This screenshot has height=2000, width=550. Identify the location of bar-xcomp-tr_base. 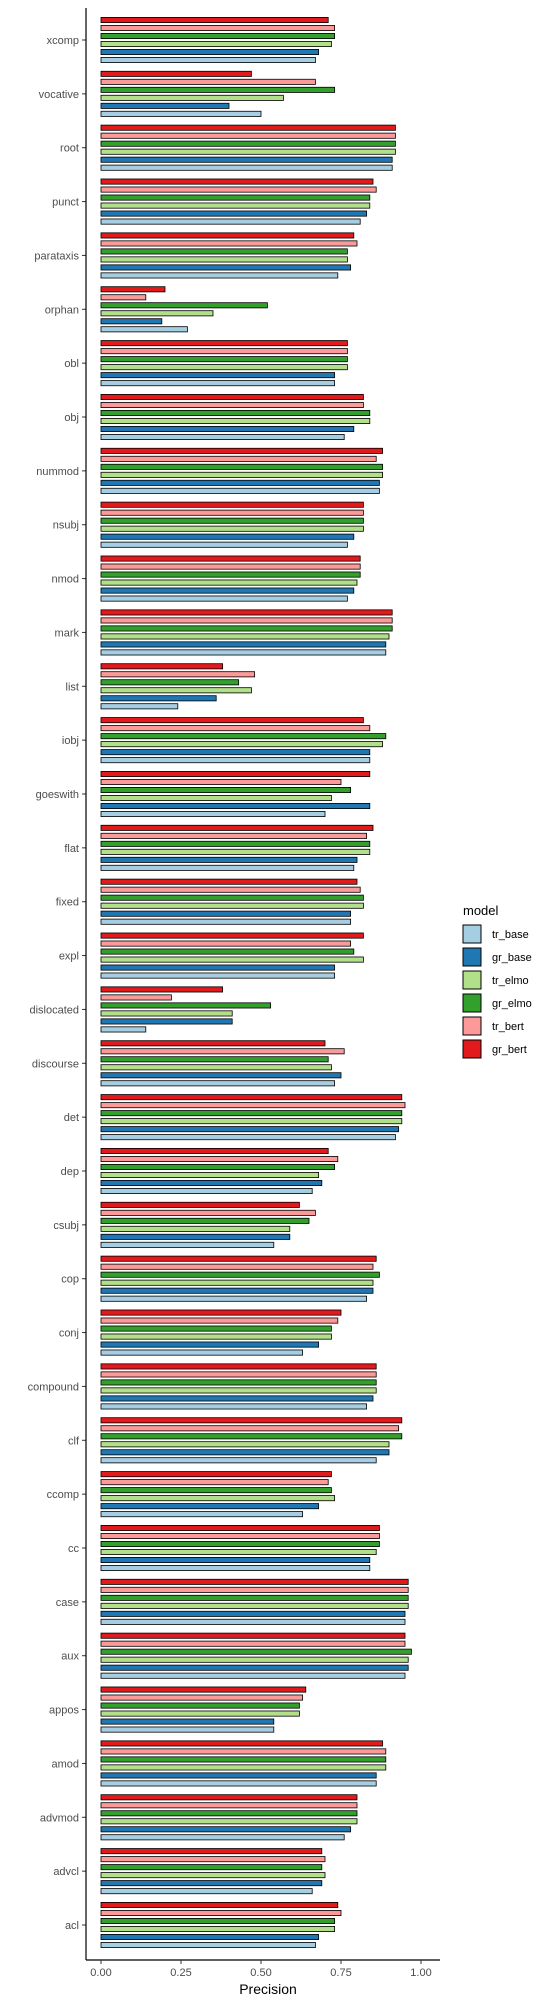
(208, 60).